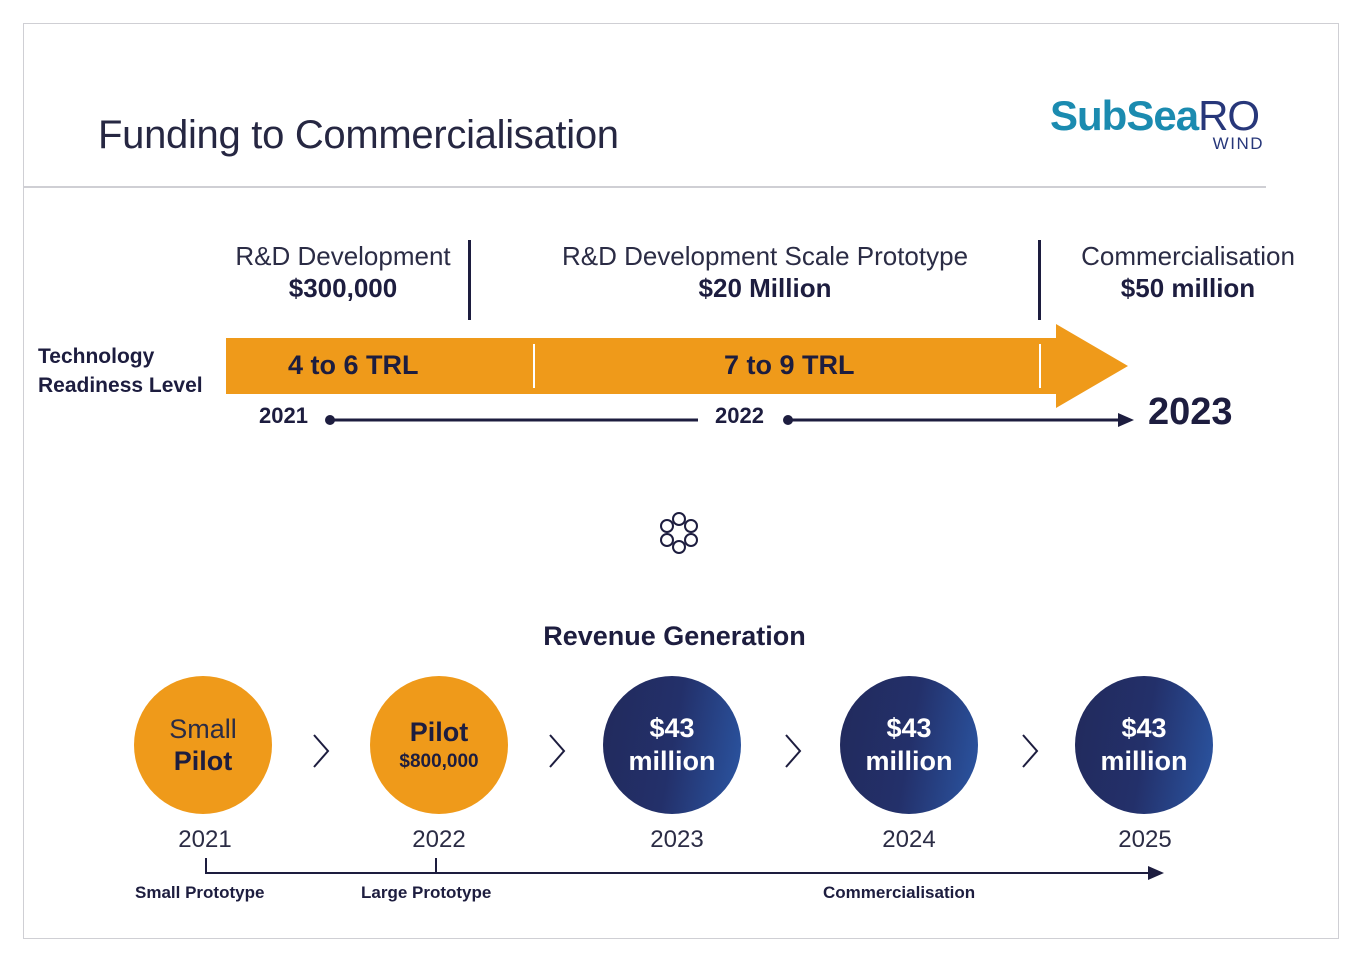 The image size is (1360, 961). I want to click on phase-amount: $50 million, so click(1188, 288).